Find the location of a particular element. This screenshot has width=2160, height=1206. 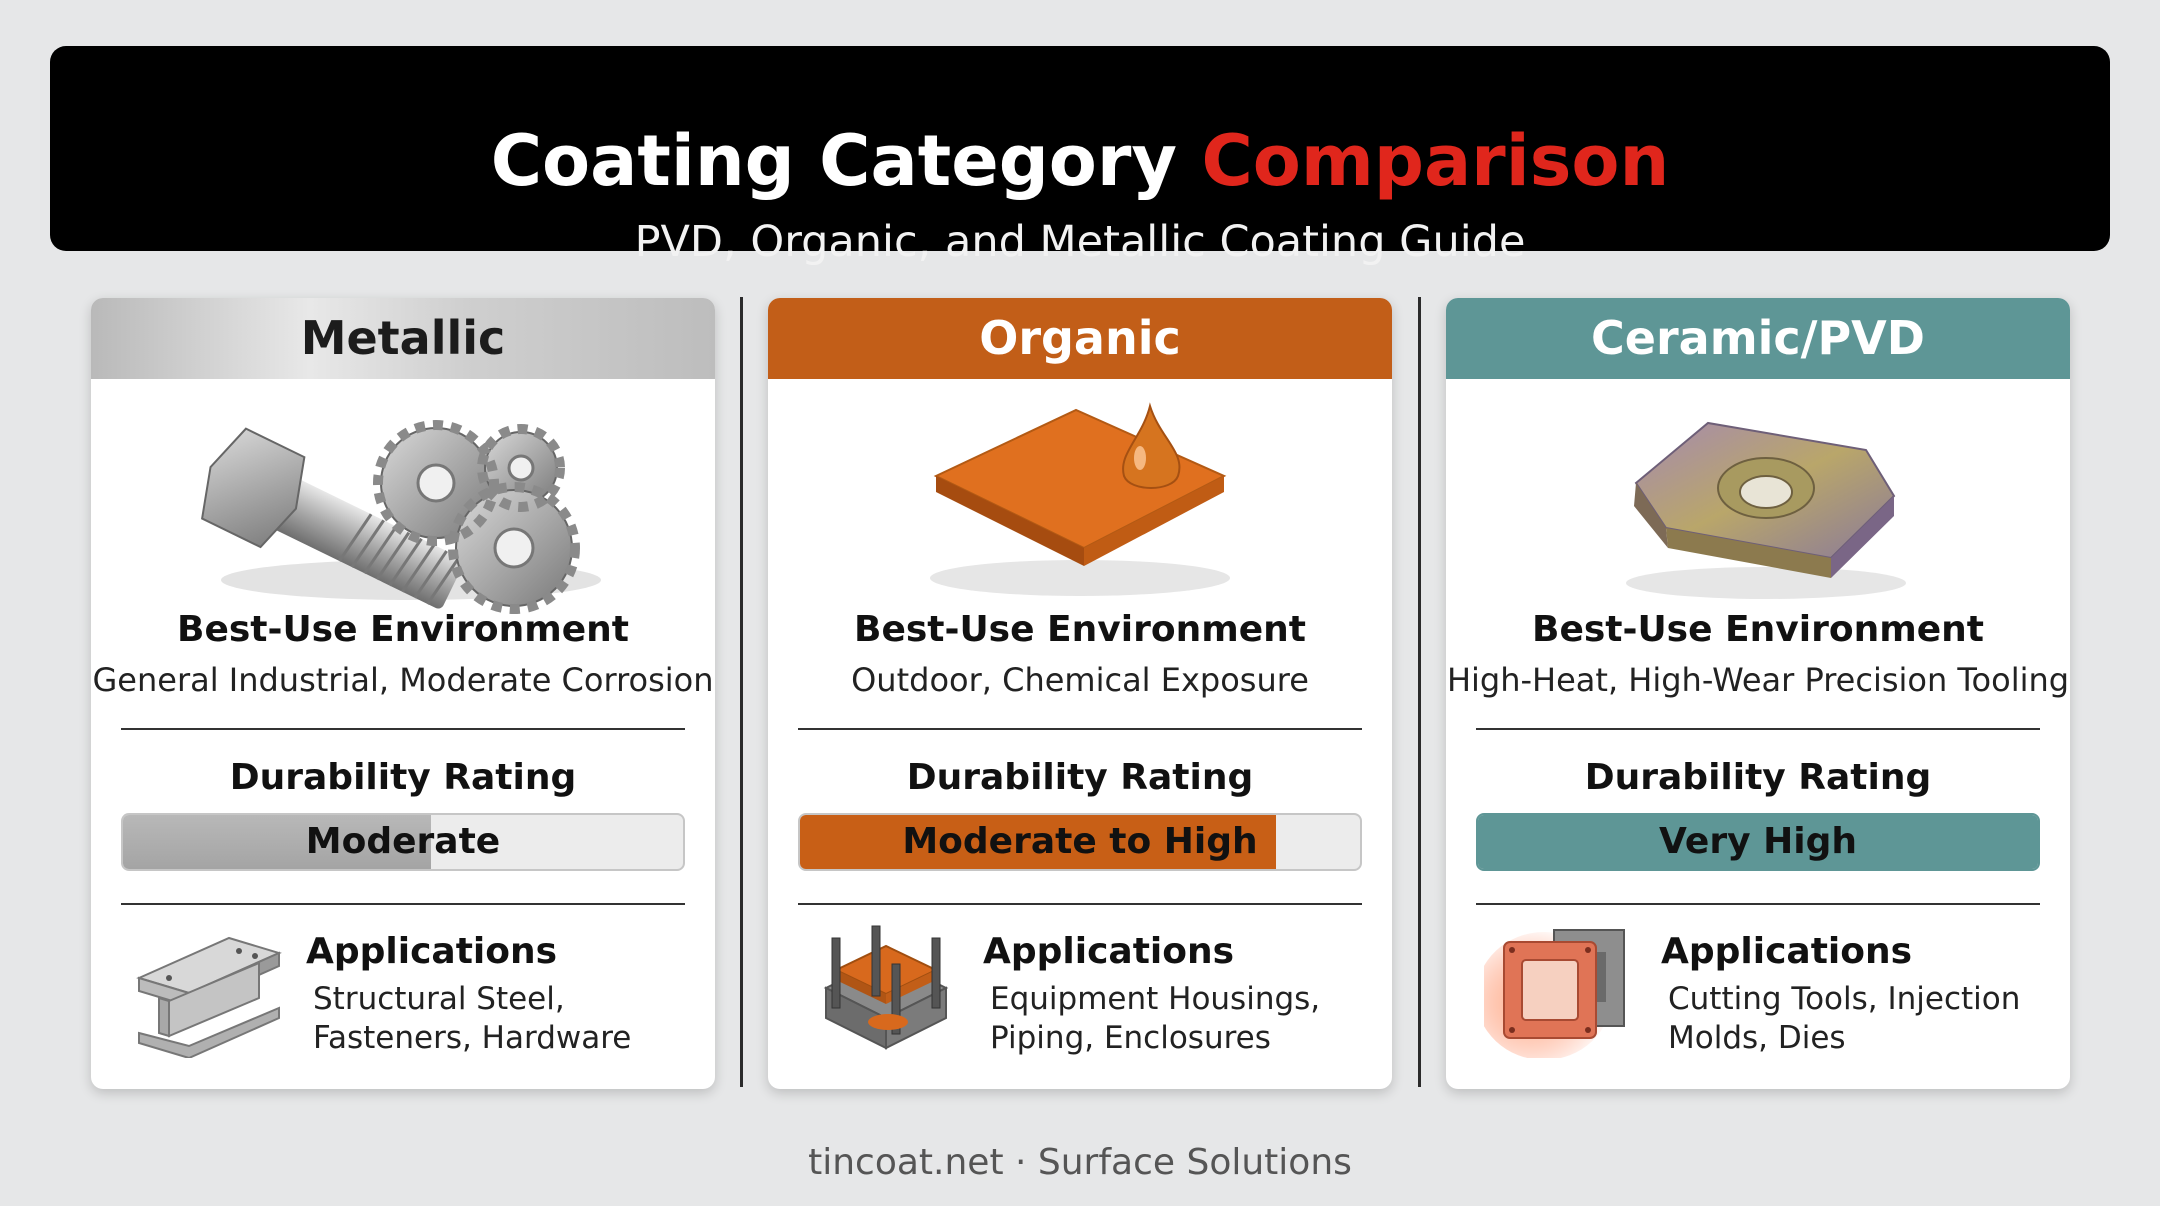

durability-label: Moderate is located at coordinates (403, 841).